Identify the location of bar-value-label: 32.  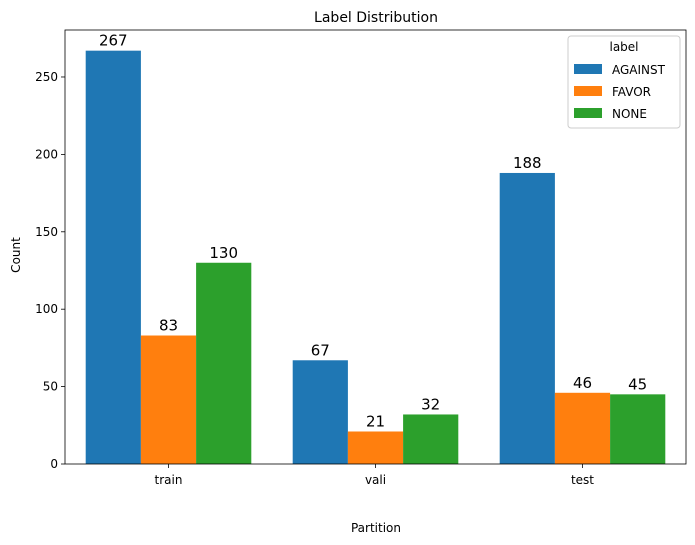
(430, 404).